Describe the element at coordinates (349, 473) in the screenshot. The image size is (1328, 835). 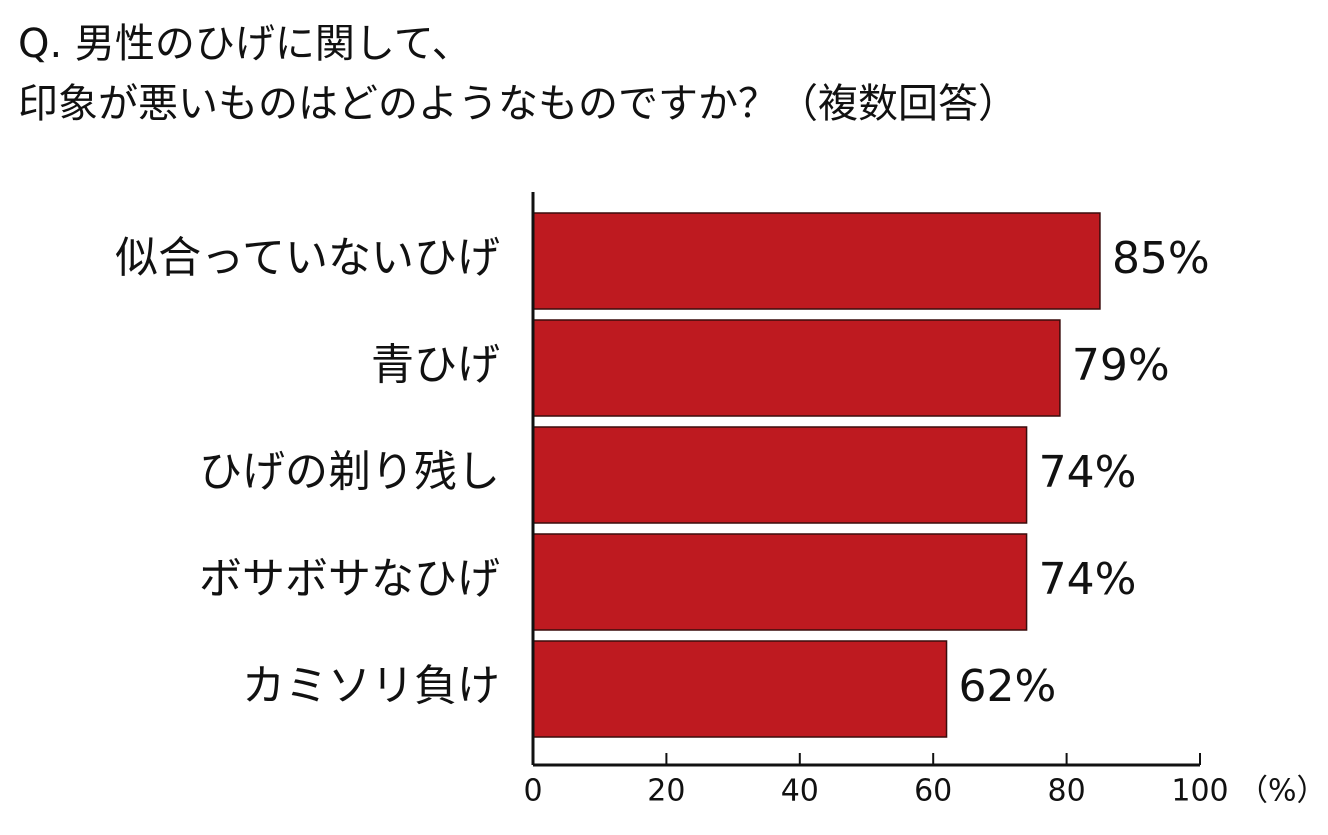
I see `category-label: ひげの剃り残し` at that location.